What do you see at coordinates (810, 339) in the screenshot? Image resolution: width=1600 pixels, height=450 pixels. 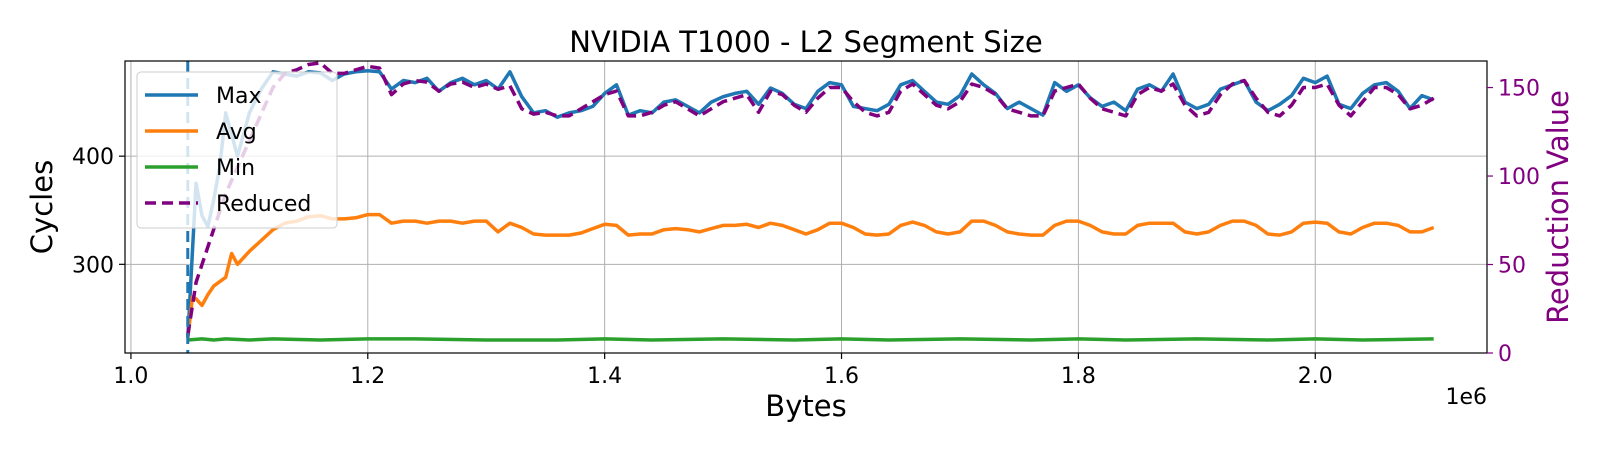 I see `series-line-min` at bounding box center [810, 339].